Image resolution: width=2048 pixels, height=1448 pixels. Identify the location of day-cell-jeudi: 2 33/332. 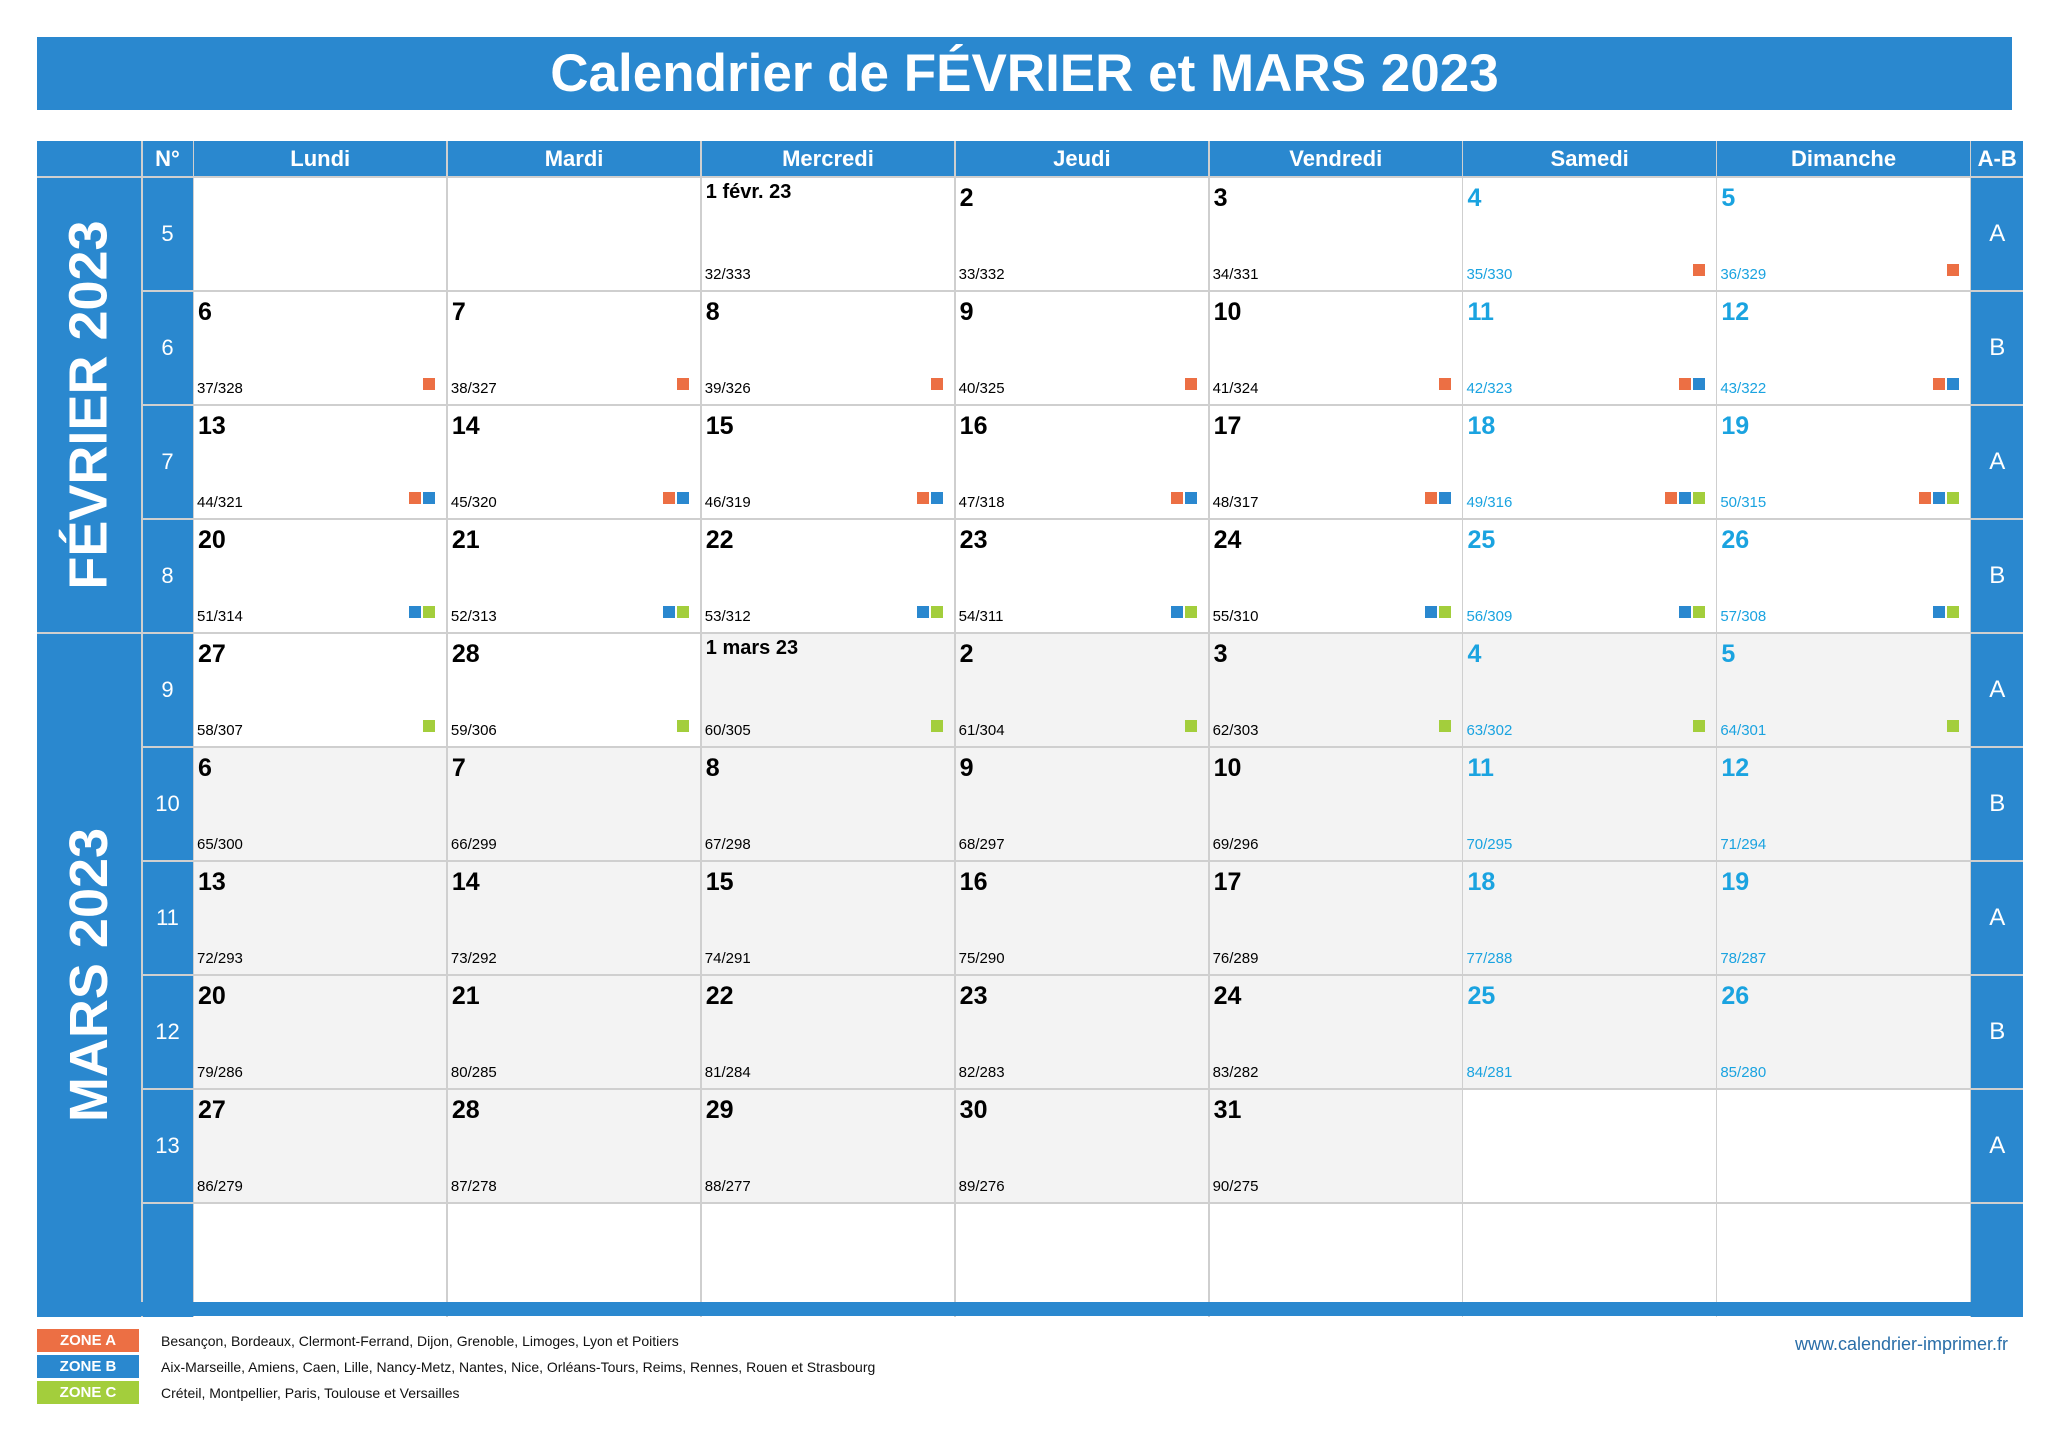
(1082, 233).